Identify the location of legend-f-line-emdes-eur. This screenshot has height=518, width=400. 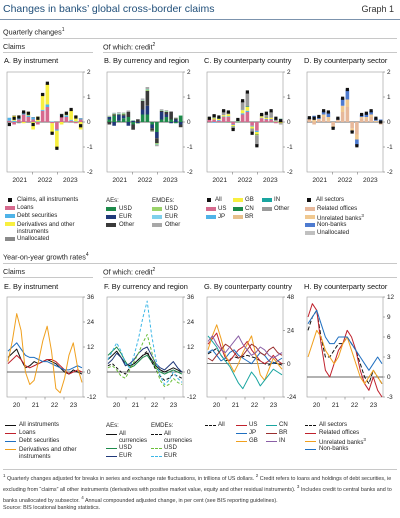
(156, 456).